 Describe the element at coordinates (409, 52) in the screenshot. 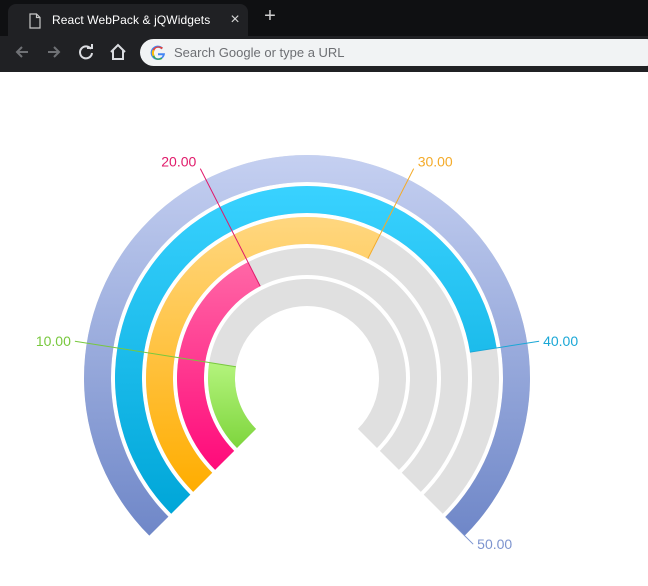

I see `search-input` at that location.